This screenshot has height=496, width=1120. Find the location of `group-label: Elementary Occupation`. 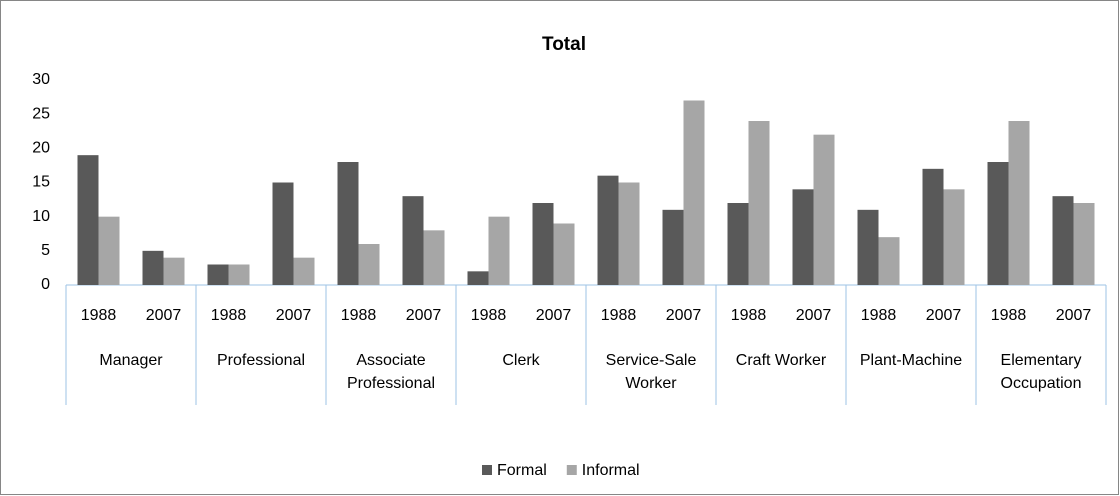

group-label: Elementary Occupation is located at coordinates (1041, 372).